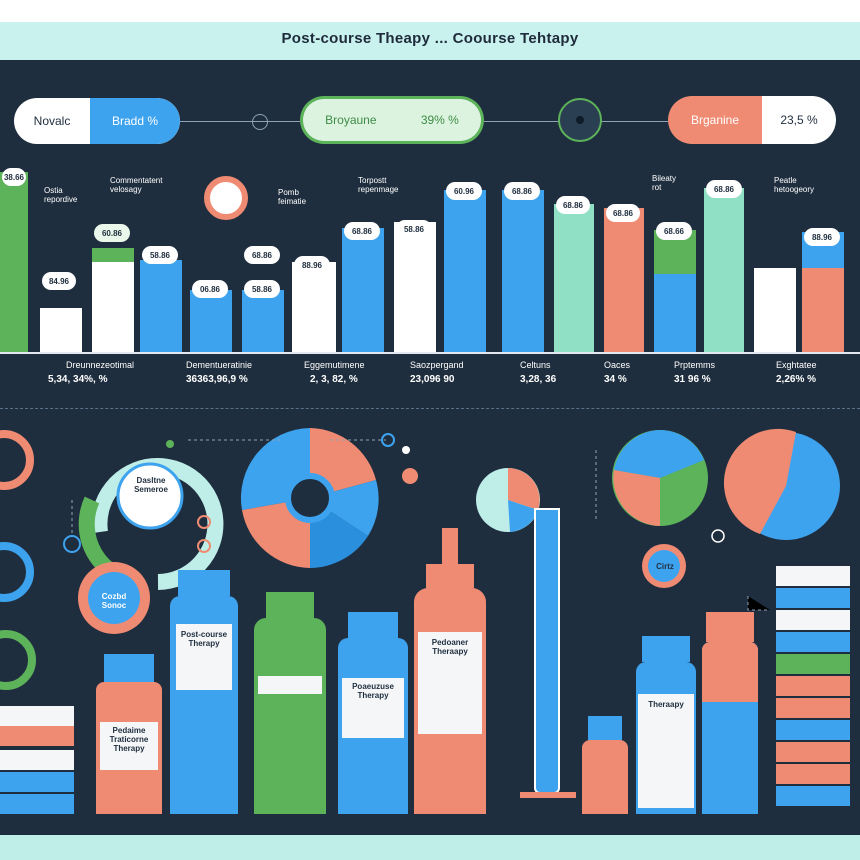 The width and height of the screenshot is (860, 860). I want to click on stat-value: 2, 3, 82, %, so click(334, 379).